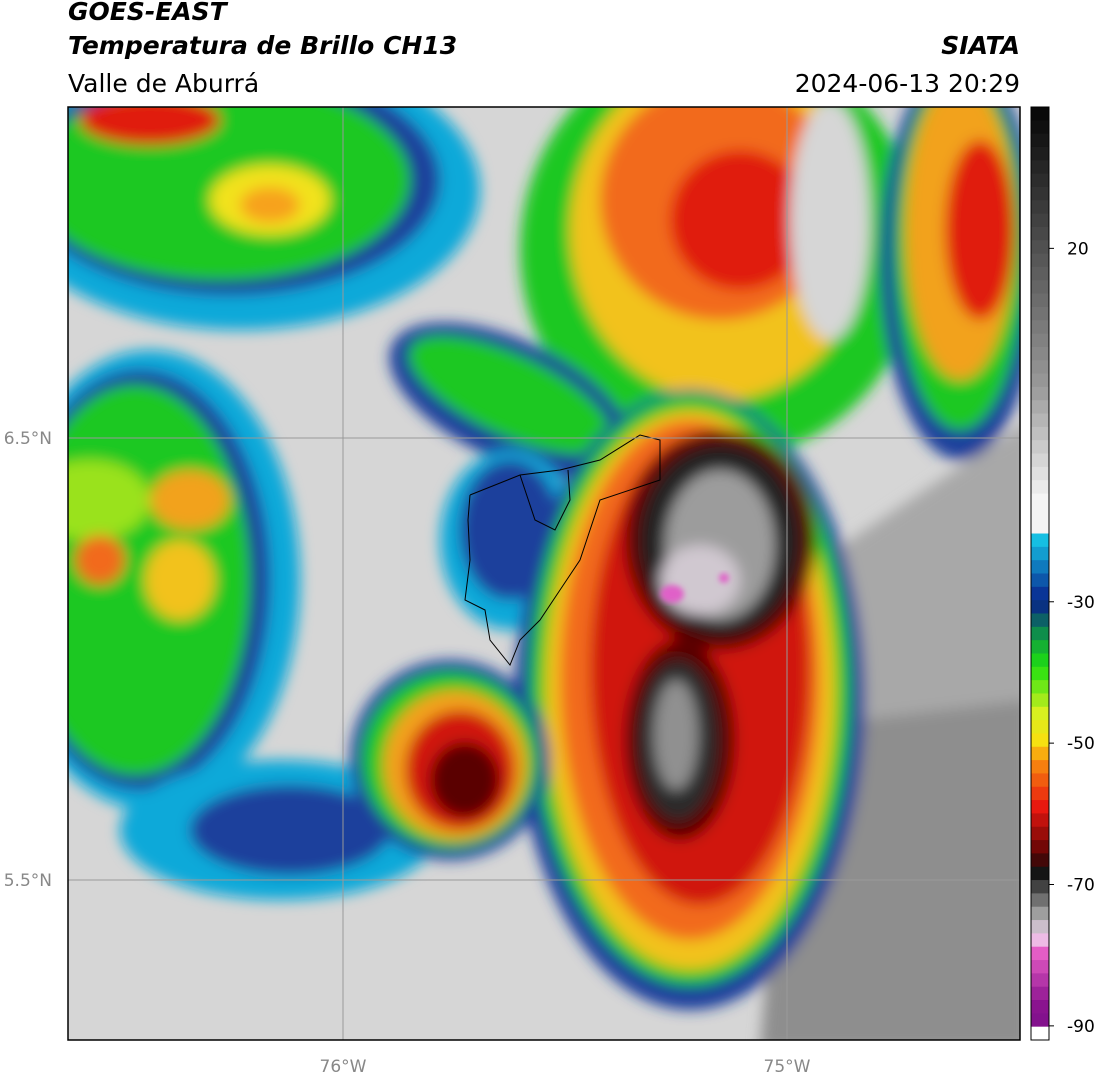 Image resolution: width=1094 pixels, height=1078 pixels. I want to click on colorbar-frame, so click(1040, 573).